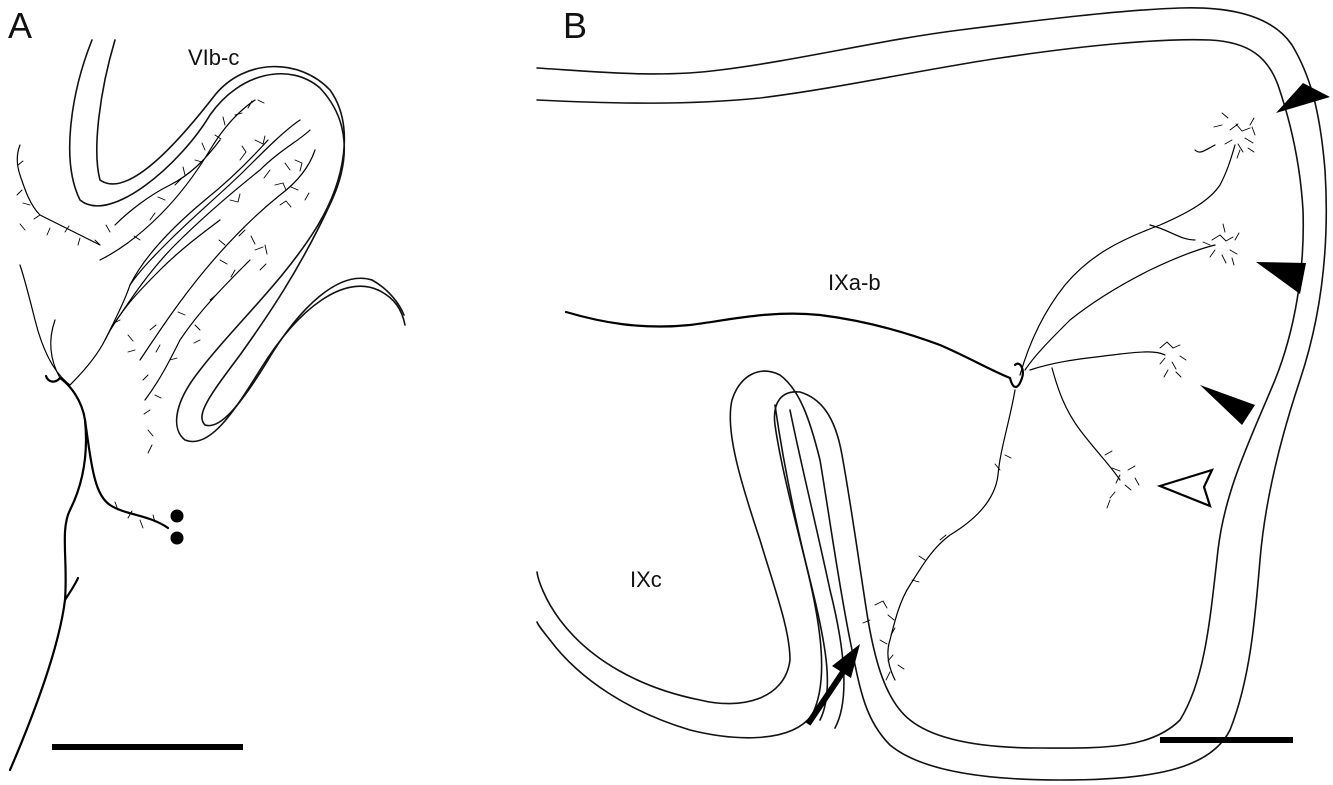 This screenshot has width=1333, height=785. Describe the element at coordinates (646, 579) in the screenshot. I see `region-label-ixc: IXc` at that location.